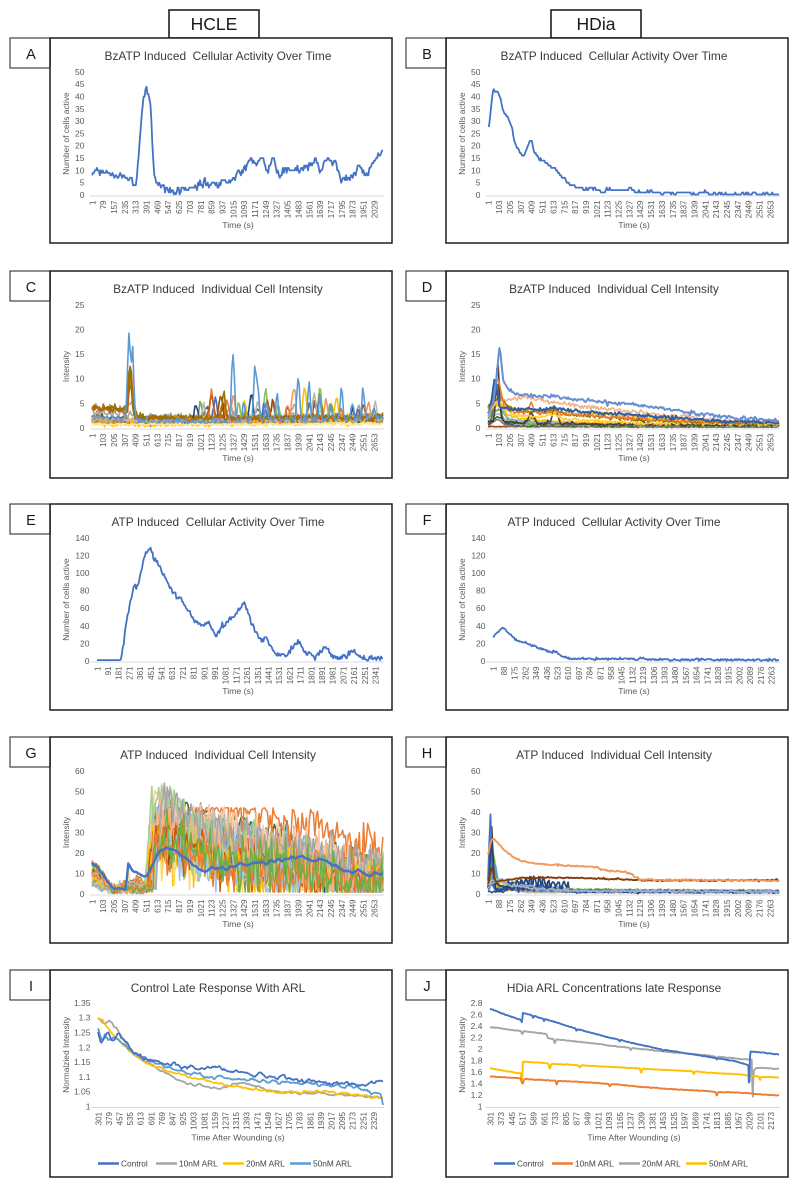  Describe the element at coordinates (114, 207) in the screenshot. I see `svg-text: 157` at that location.